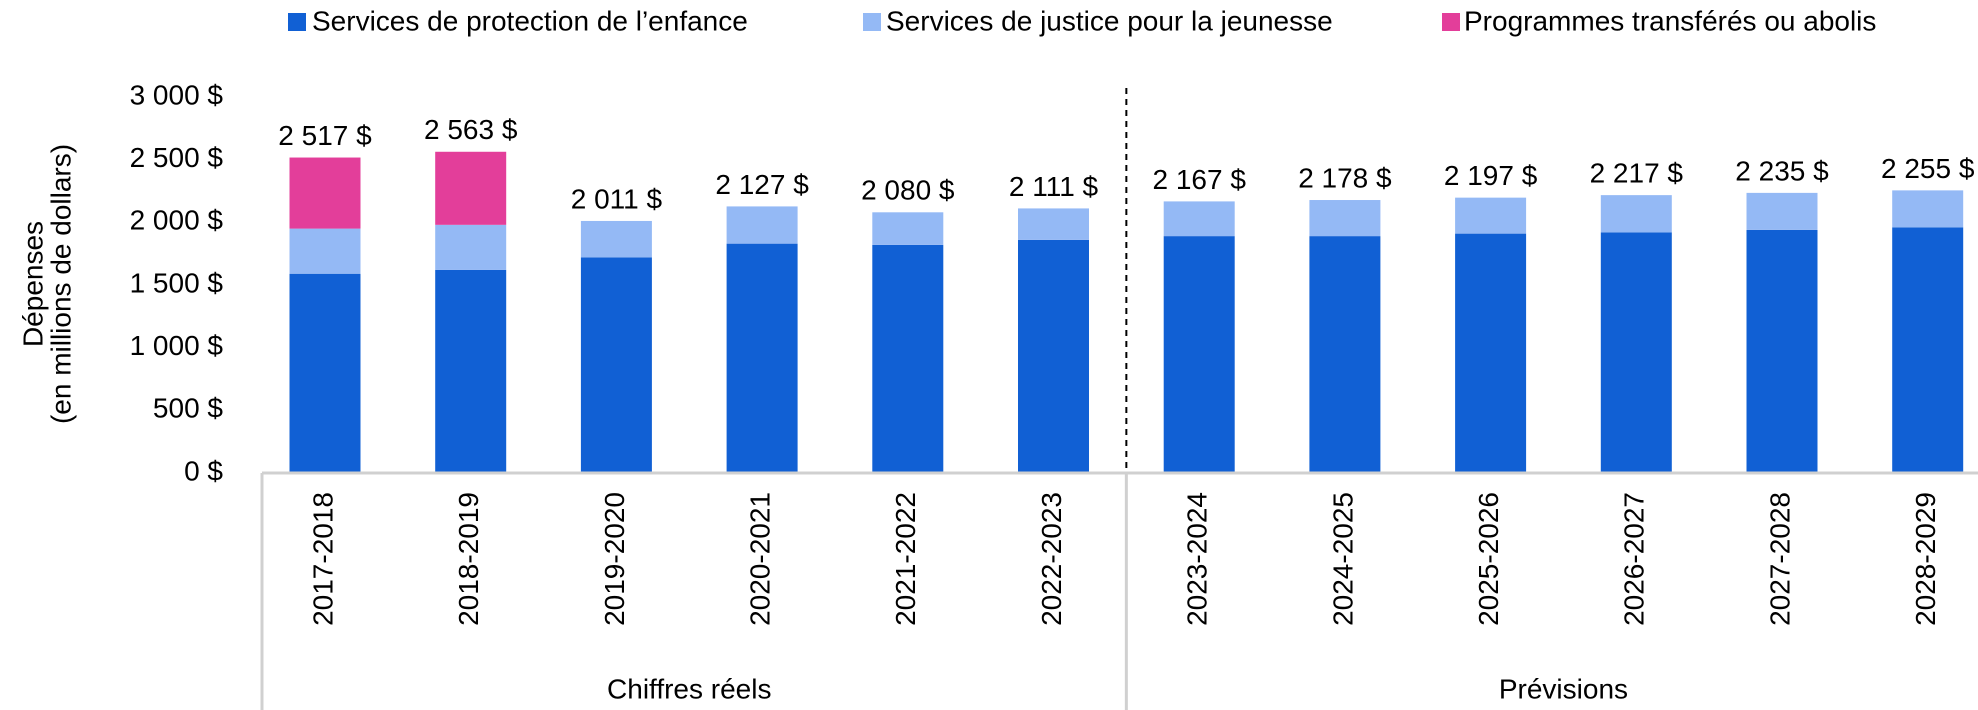 Image resolution: width=1978 pixels, height=710 pixels. What do you see at coordinates (1109, 20) in the screenshot?
I see `legend-label: Services de justice pour la jeunesse` at bounding box center [1109, 20].